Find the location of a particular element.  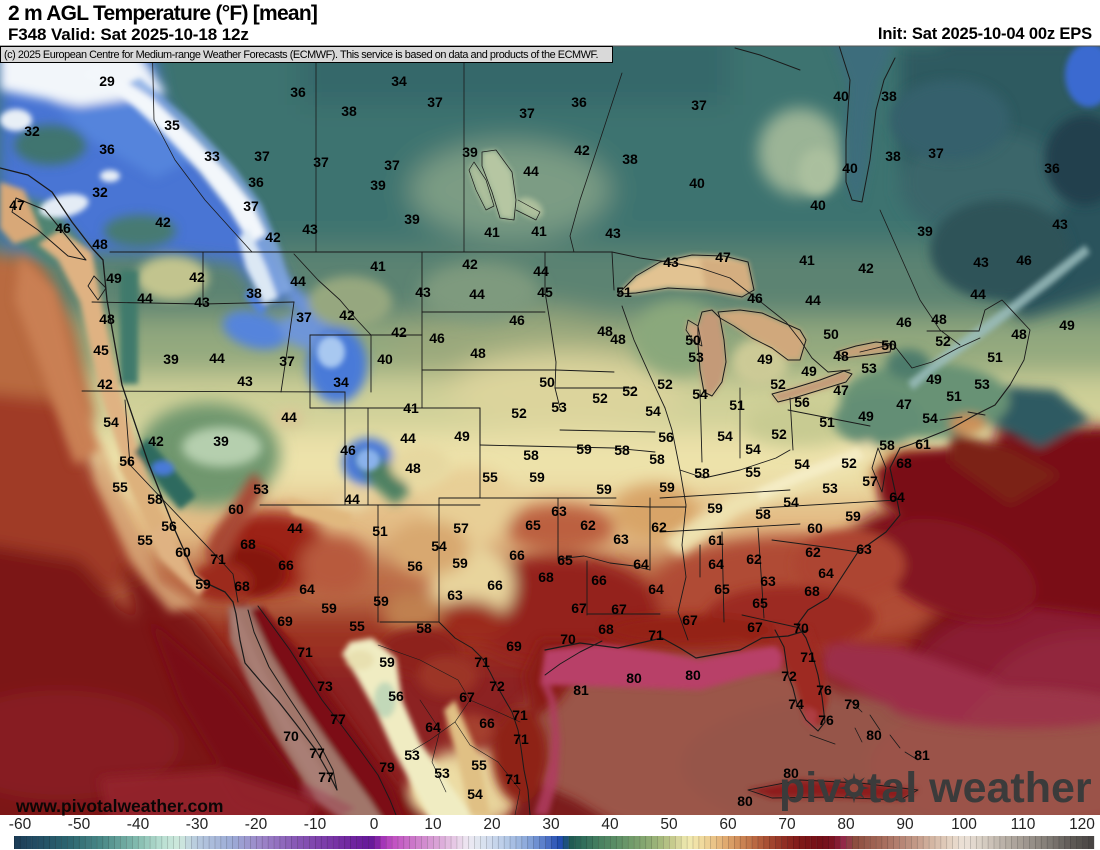

svg-text: 79 is located at coordinates (387, 767).